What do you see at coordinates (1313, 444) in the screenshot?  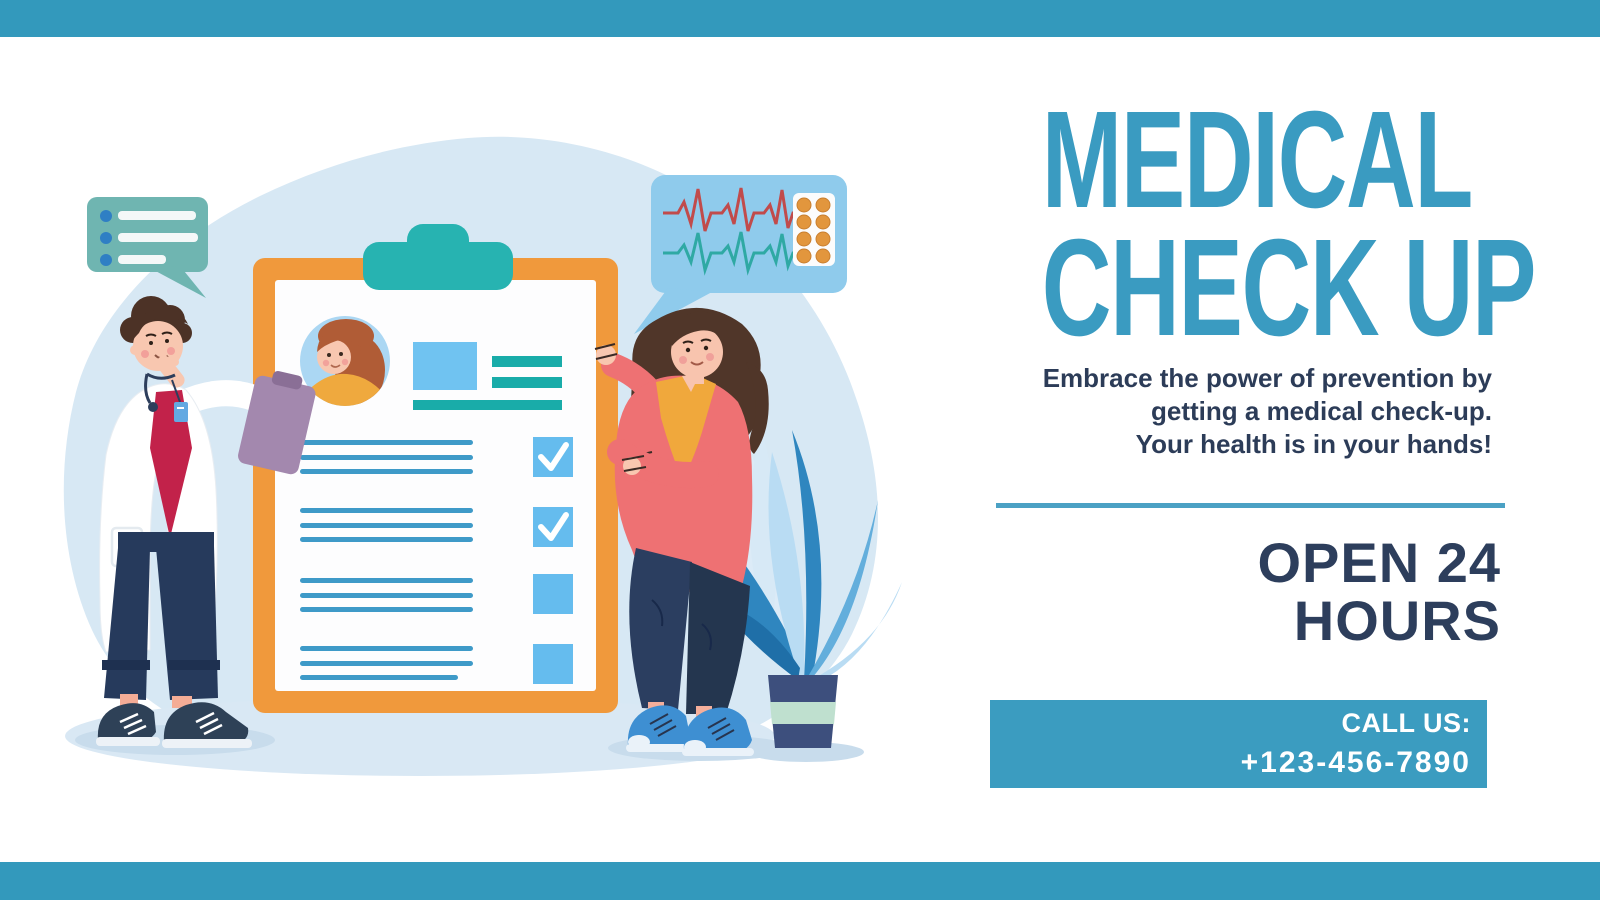 I see `tagline-line3: Your health is in your hands!` at bounding box center [1313, 444].